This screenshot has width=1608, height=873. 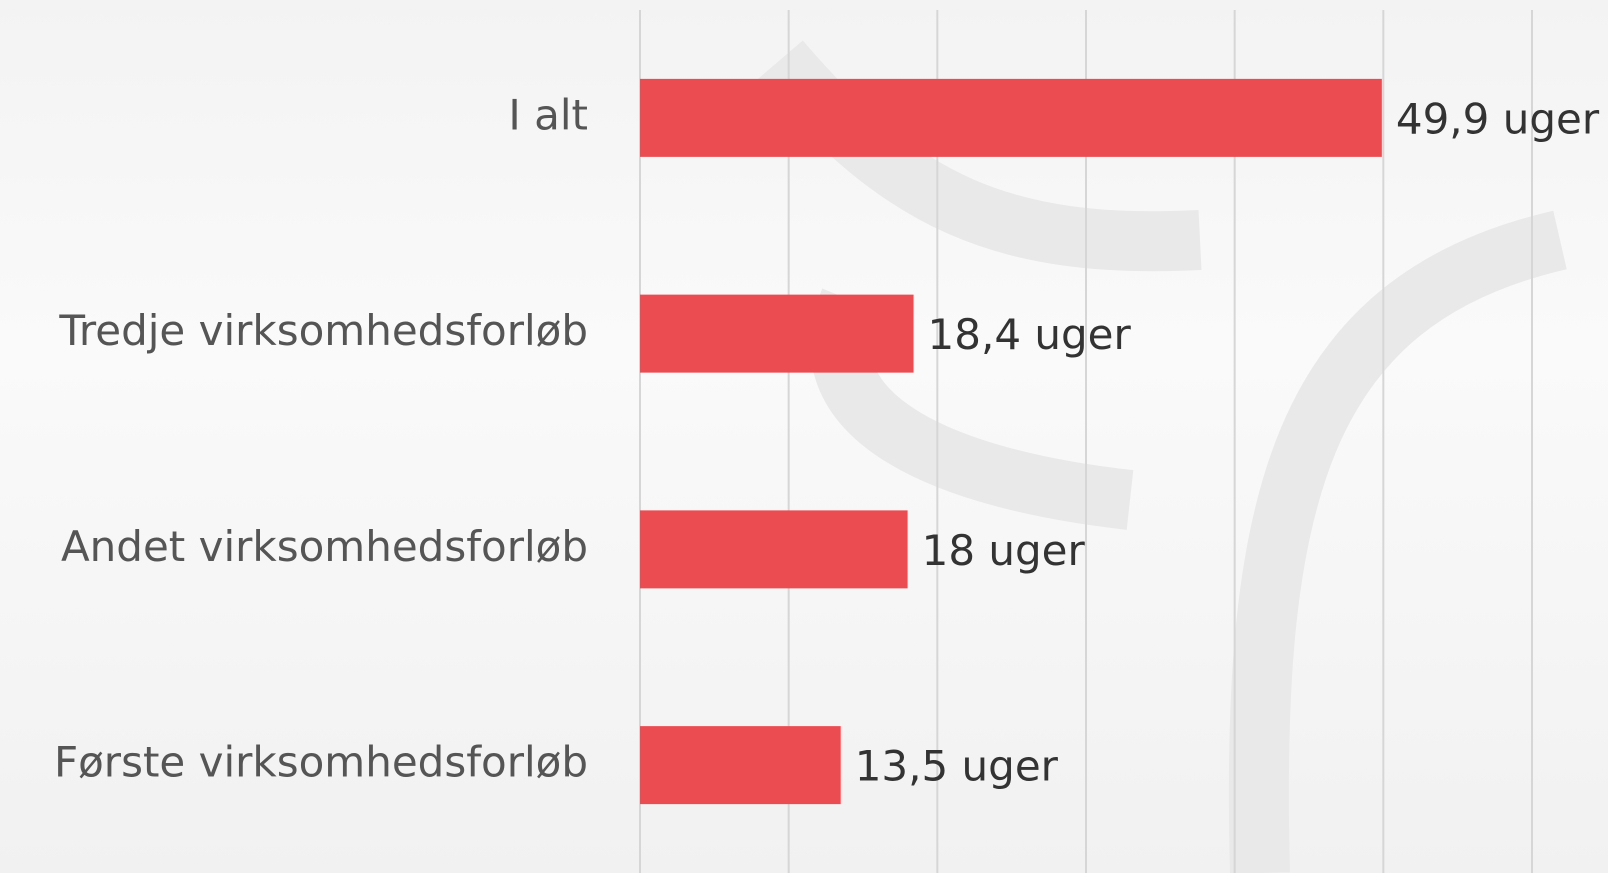 I want to click on data-label: 18 uger, so click(x=1004, y=550).